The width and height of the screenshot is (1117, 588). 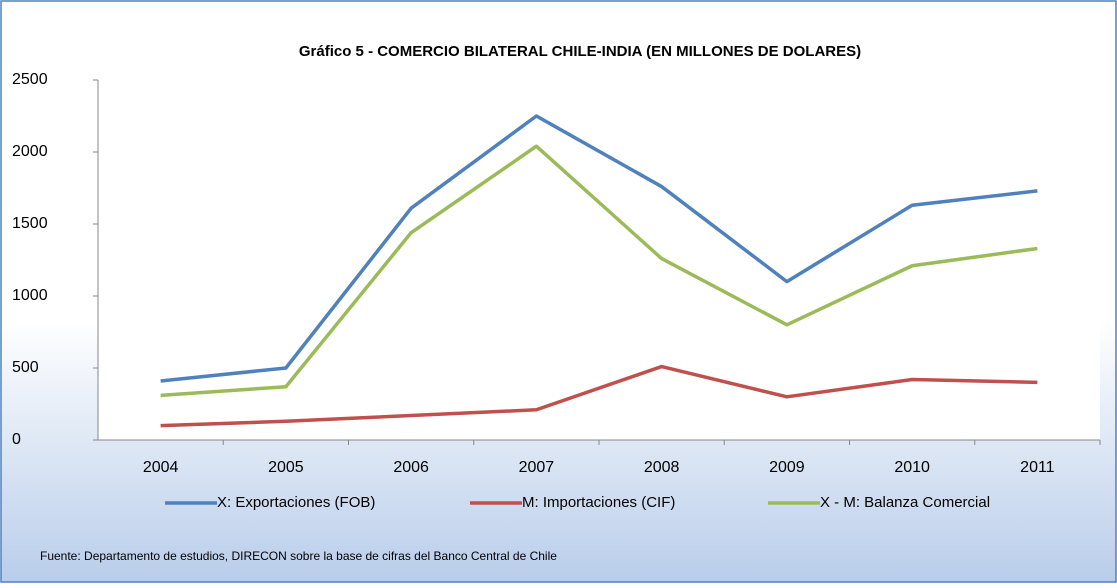 I want to click on x-tick-label: 2005, so click(x=286, y=467).